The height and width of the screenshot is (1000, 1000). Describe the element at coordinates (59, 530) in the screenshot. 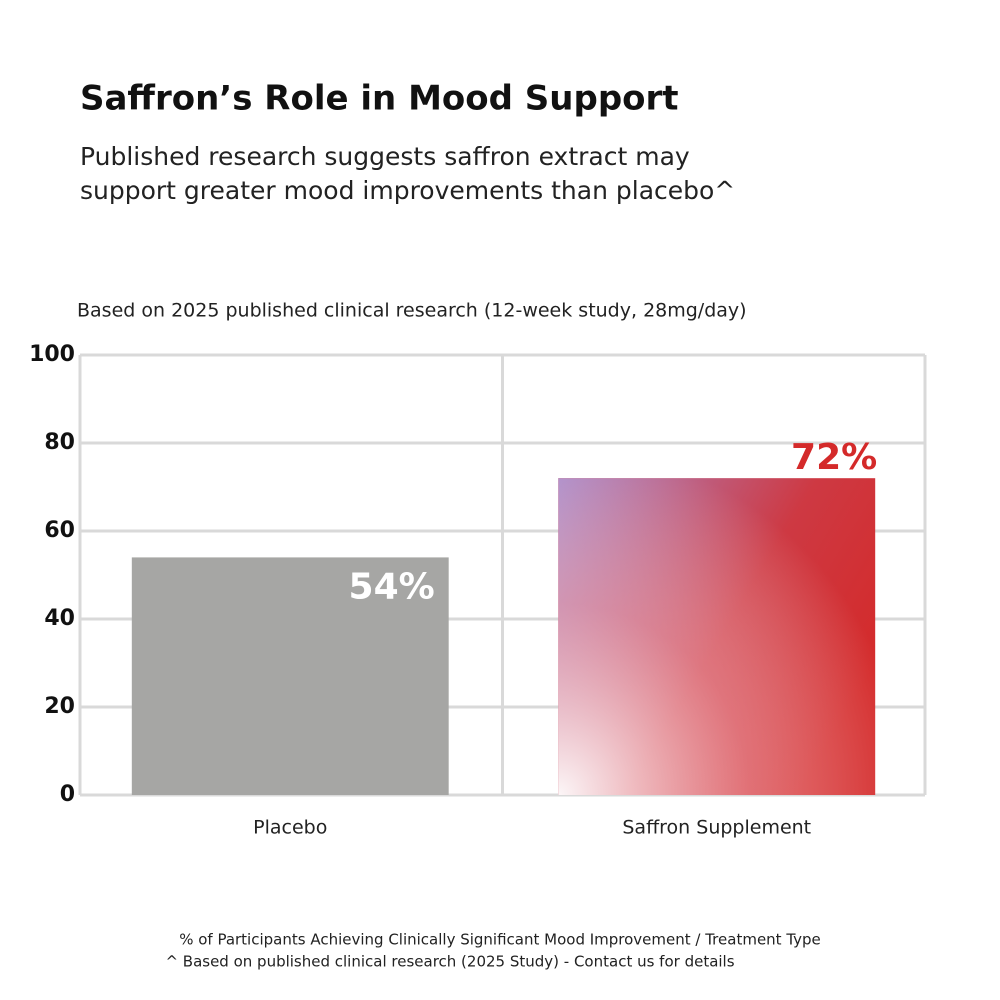

I see `y-tick-label: 60` at that location.